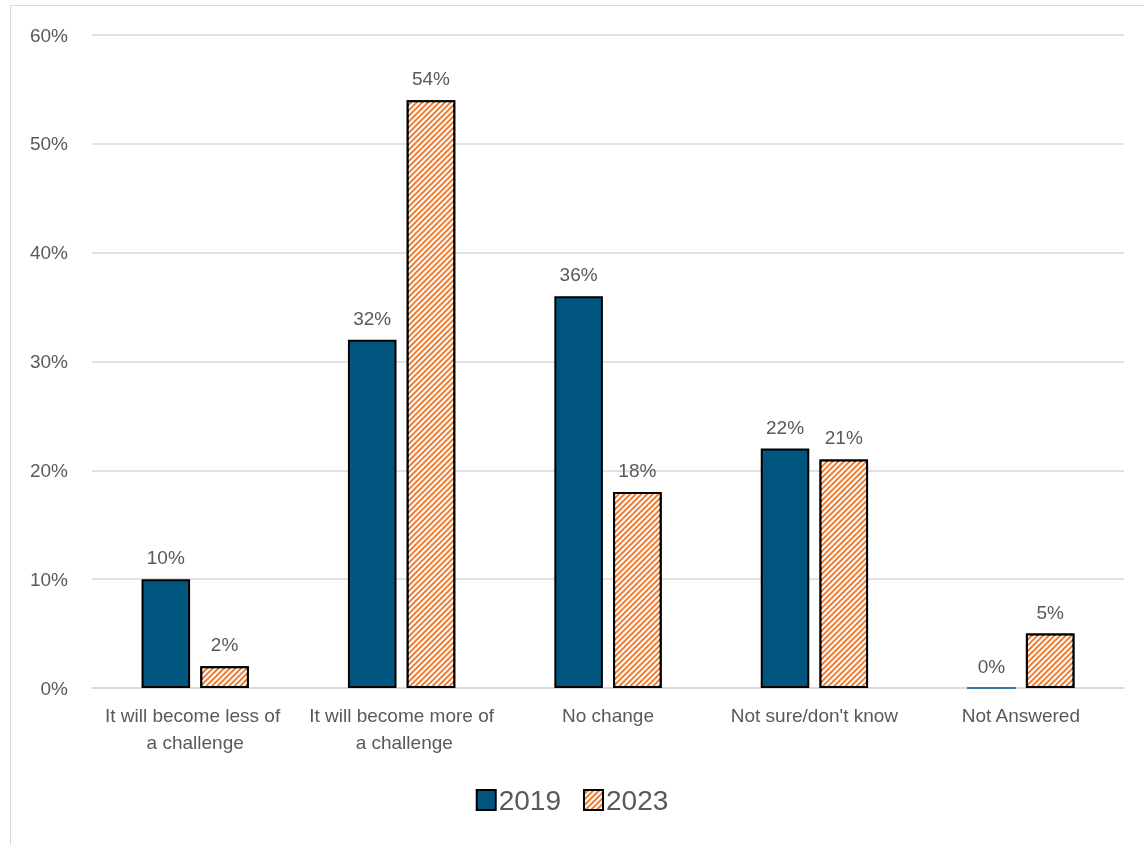 This screenshot has height=845, width=1144. I want to click on y-tick-label: 0%, so click(54, 688).